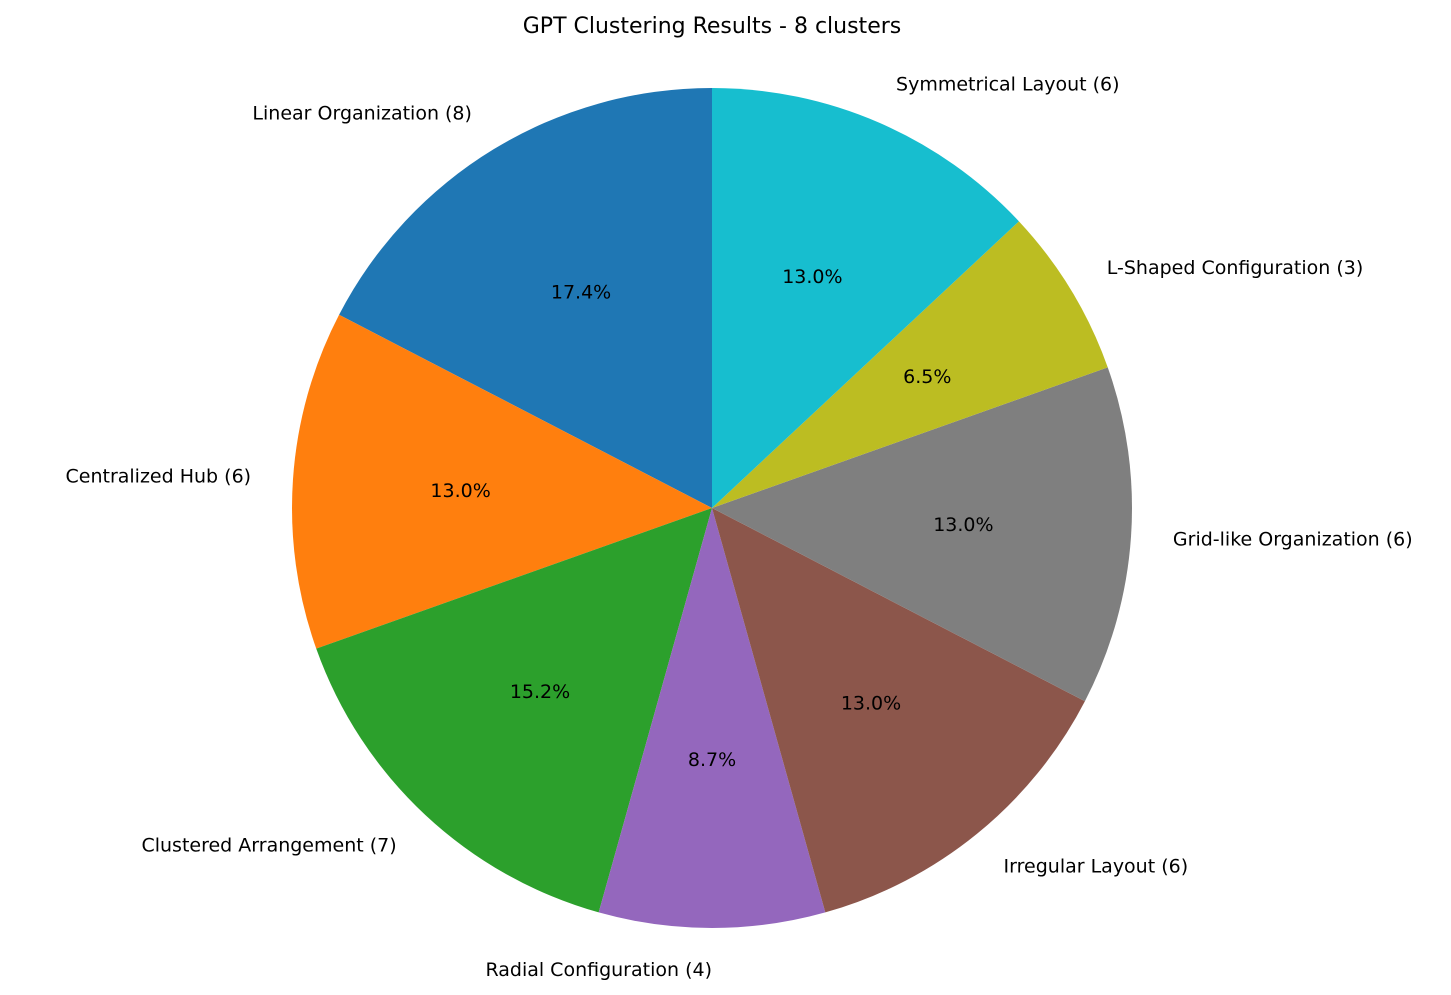 The width and height of the screenshot is (1451, 995). Describe the element at coordinates (963, 525) in the screenshot. I see `pct-label-grid-like-organization: 13.0%` at that location.